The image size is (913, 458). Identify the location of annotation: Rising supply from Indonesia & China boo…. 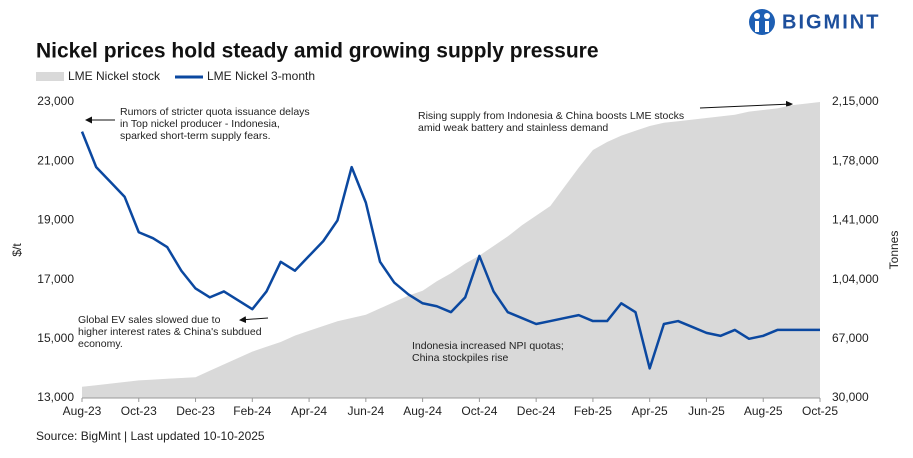
(551, 116).